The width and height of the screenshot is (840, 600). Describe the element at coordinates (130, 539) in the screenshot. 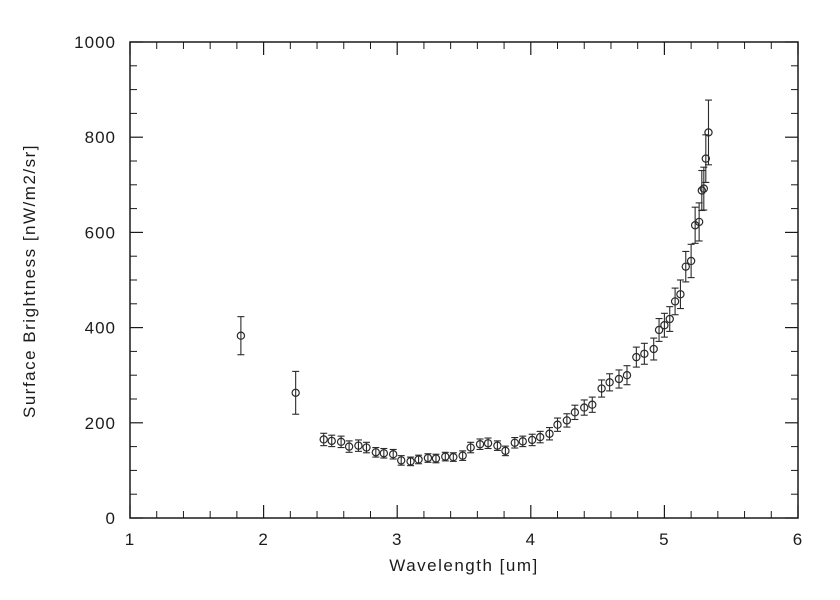

I see `x-tick-label: 1` at that location.